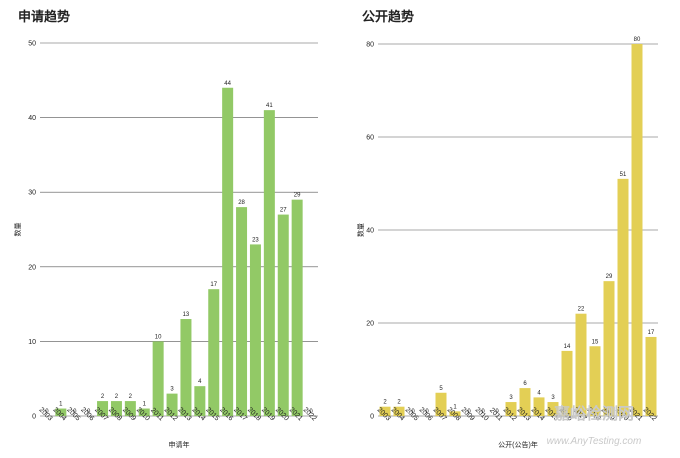 This screenshot has height=458, width=680. What do you see at coordinates (370, 45) in the screenshot?
I see `publish-y-tick-label: 80` at bounding box center [370, 45].